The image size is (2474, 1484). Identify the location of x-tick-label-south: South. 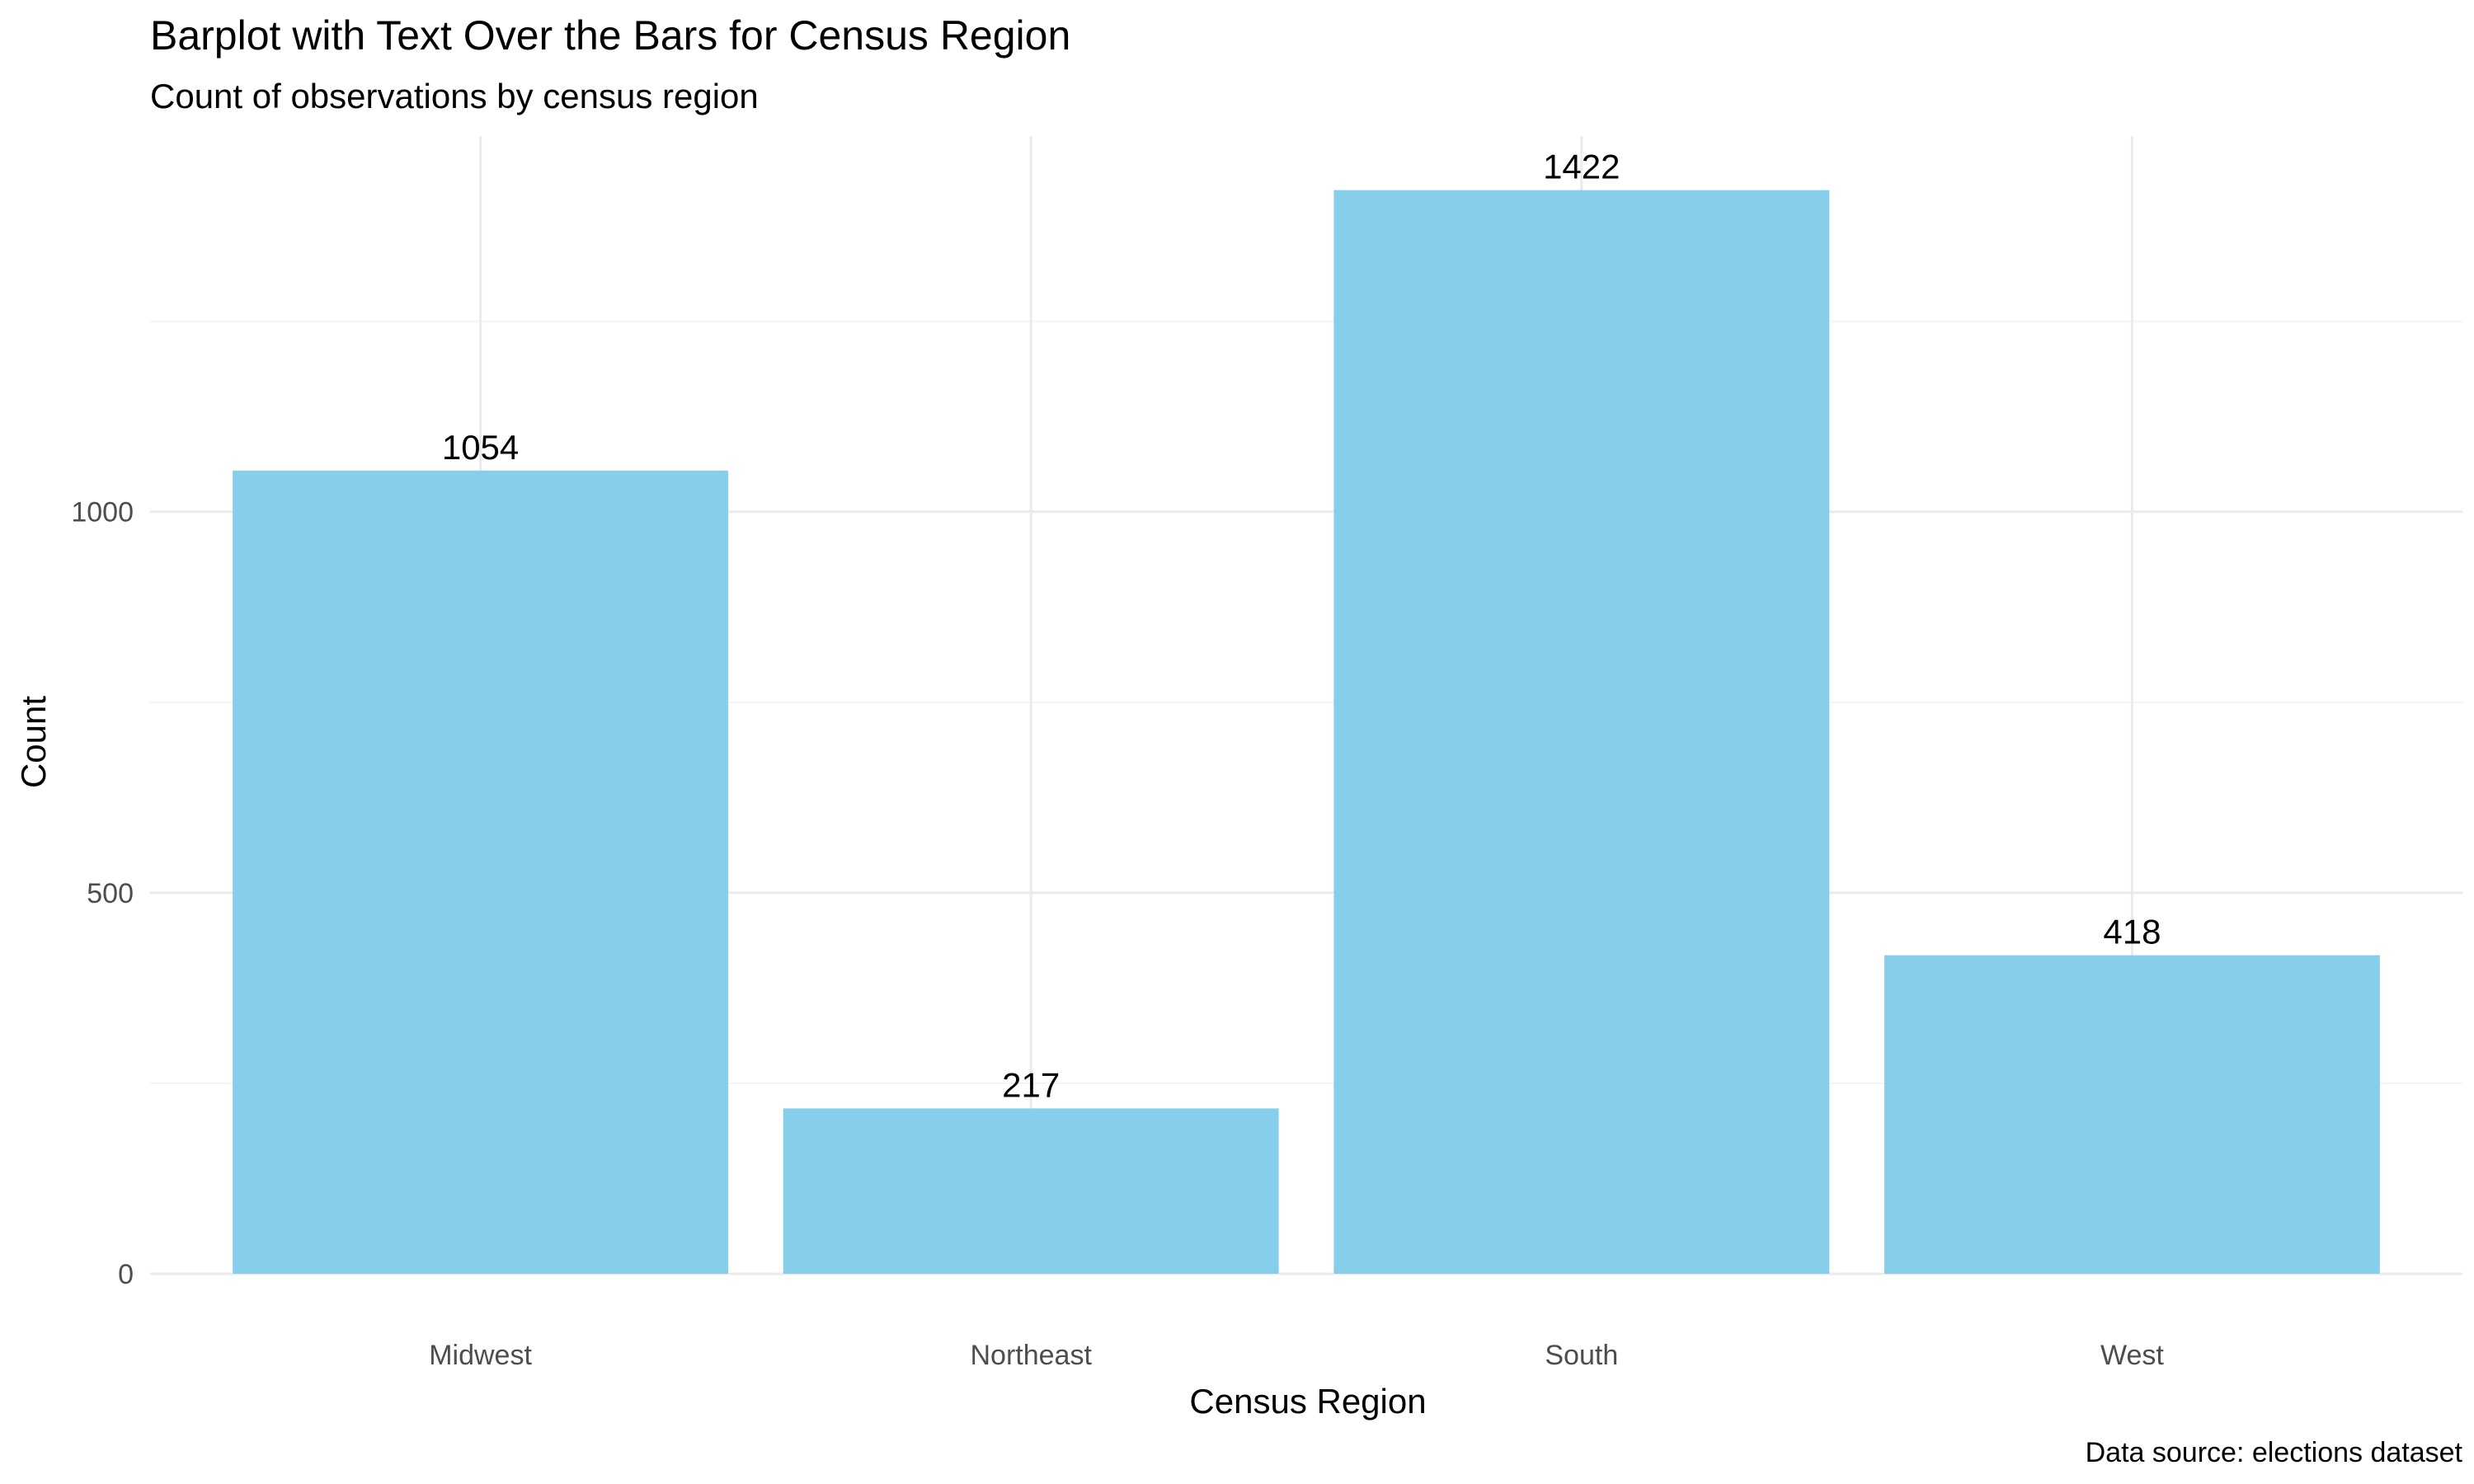
(1581, 1355).